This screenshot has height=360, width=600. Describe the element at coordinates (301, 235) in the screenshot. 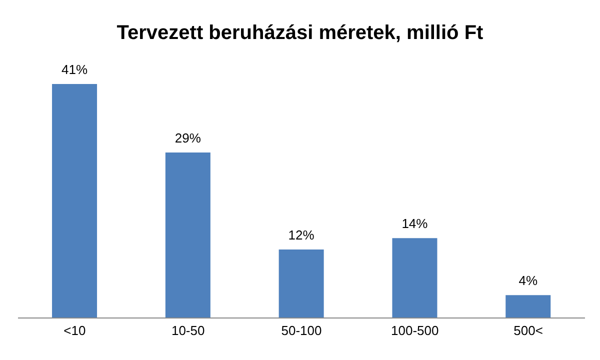

I see `data-label: 12%` at that location.